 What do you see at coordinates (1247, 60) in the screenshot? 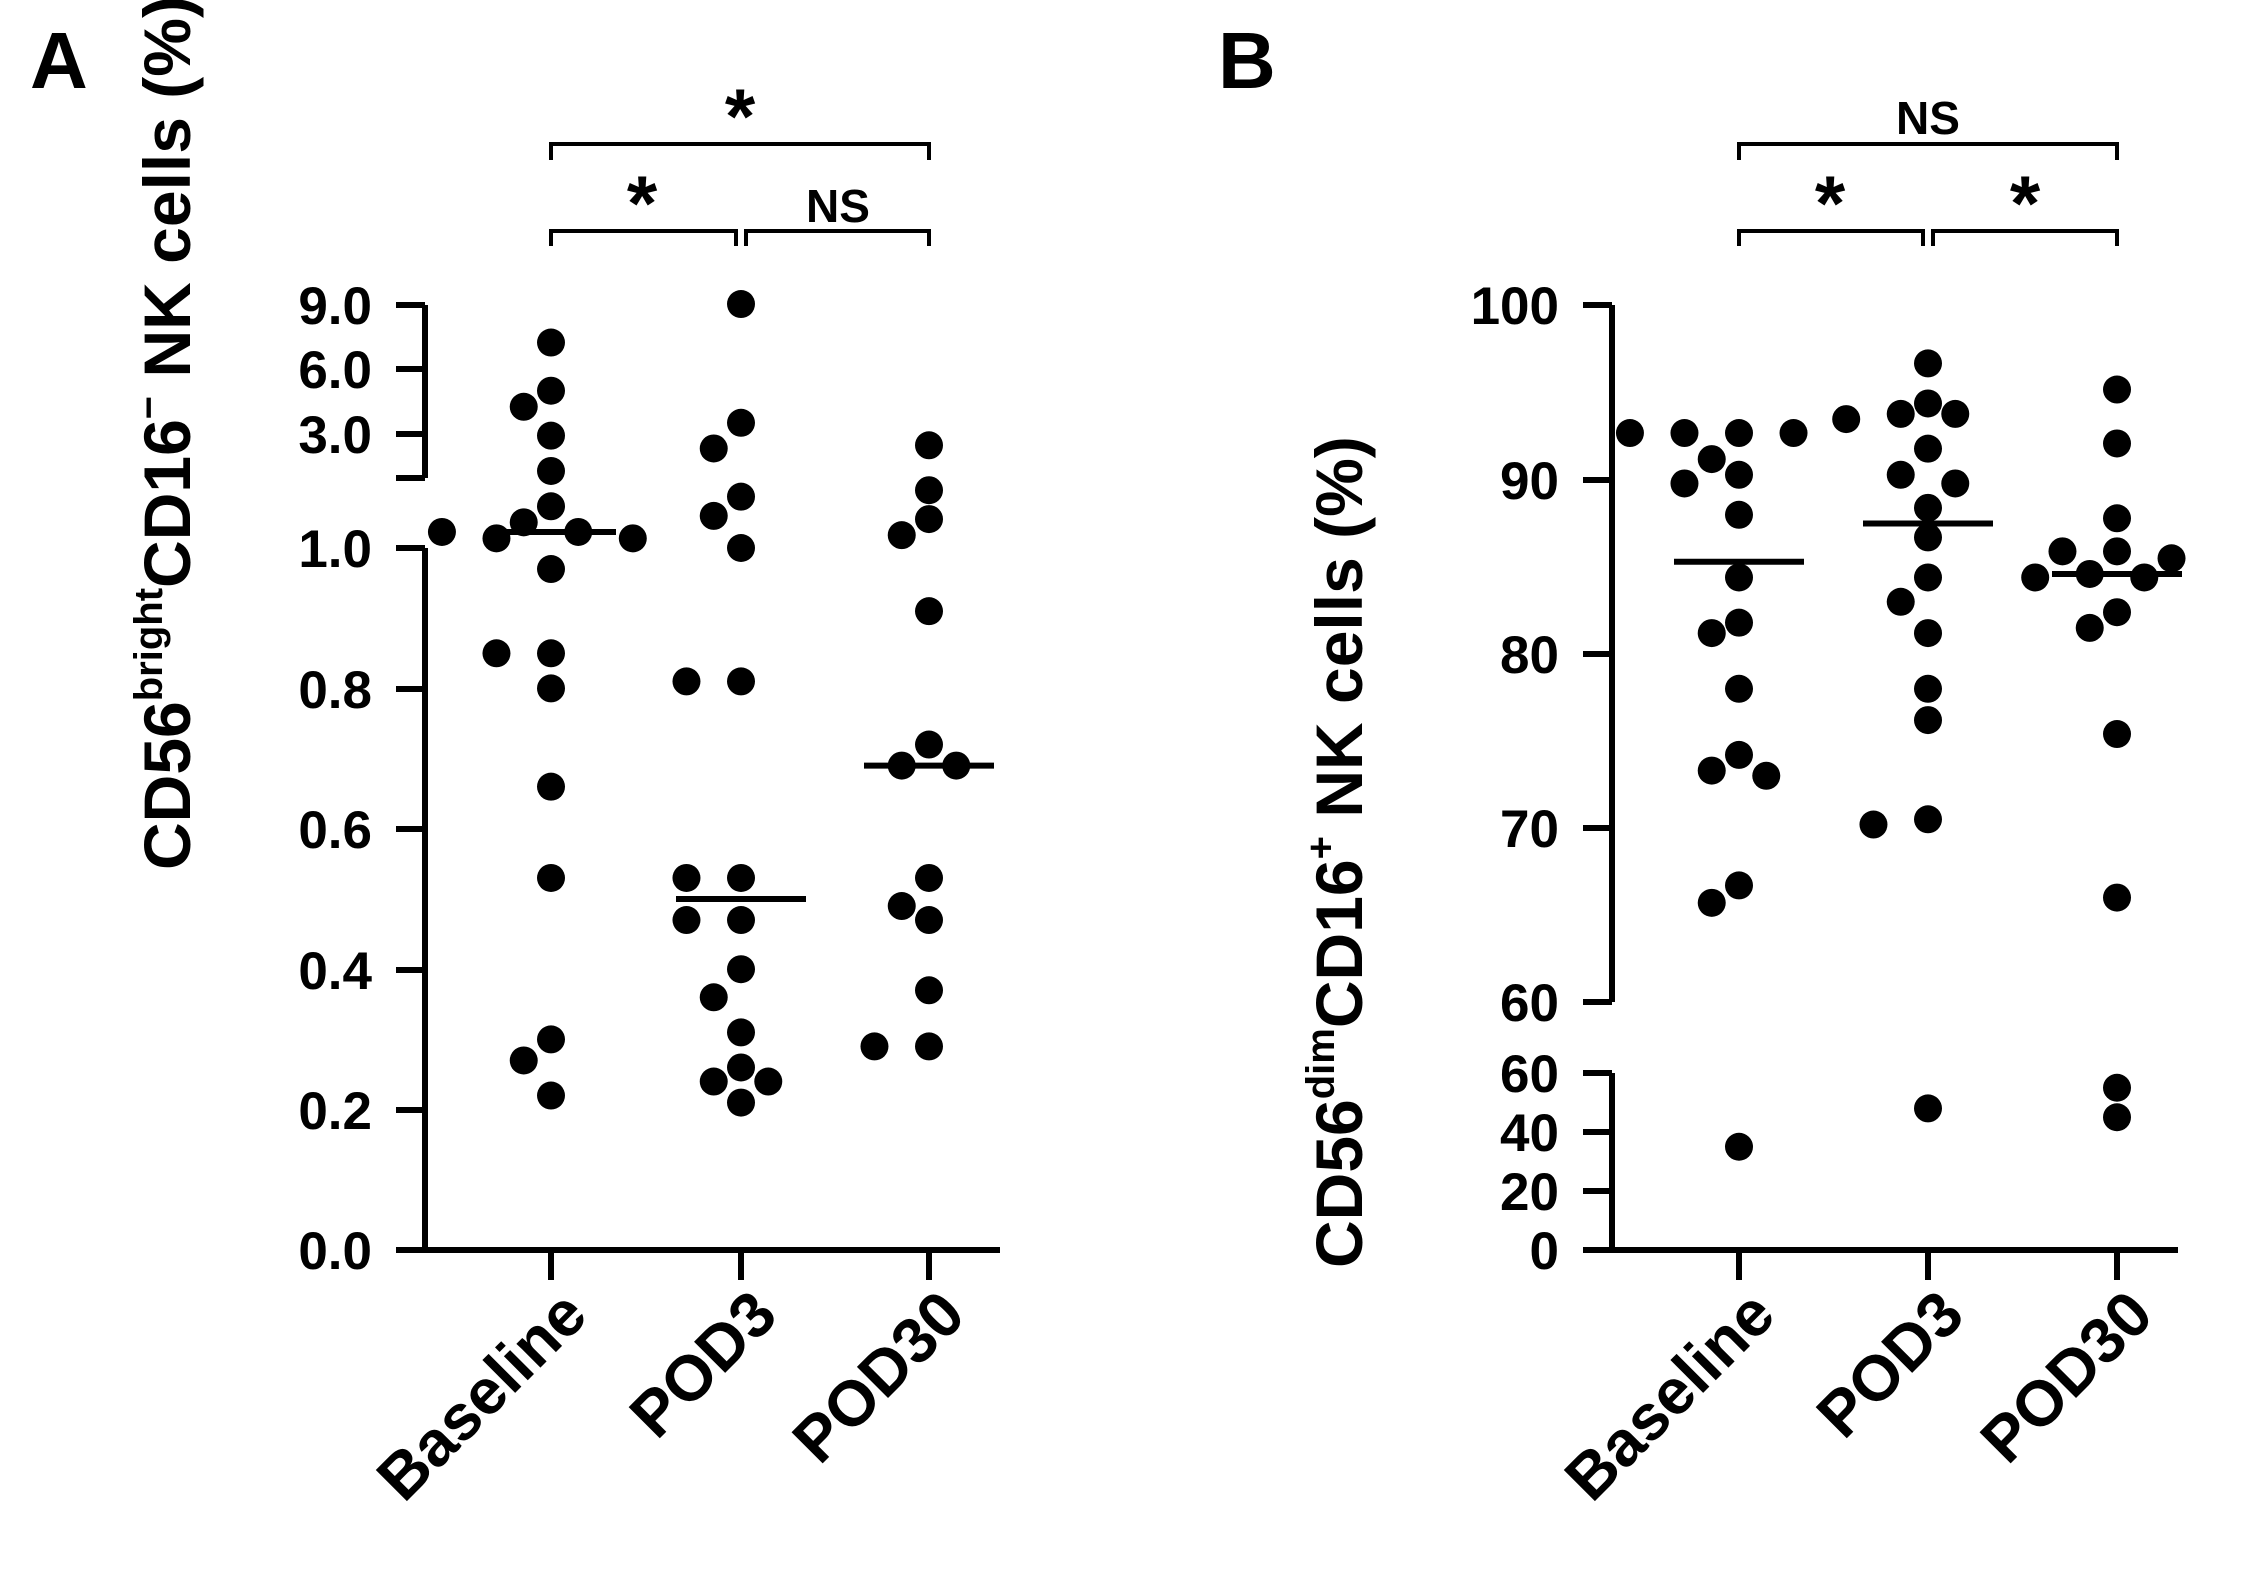
I see `panel-letter-b: B` at bounding box center [1247, 60].